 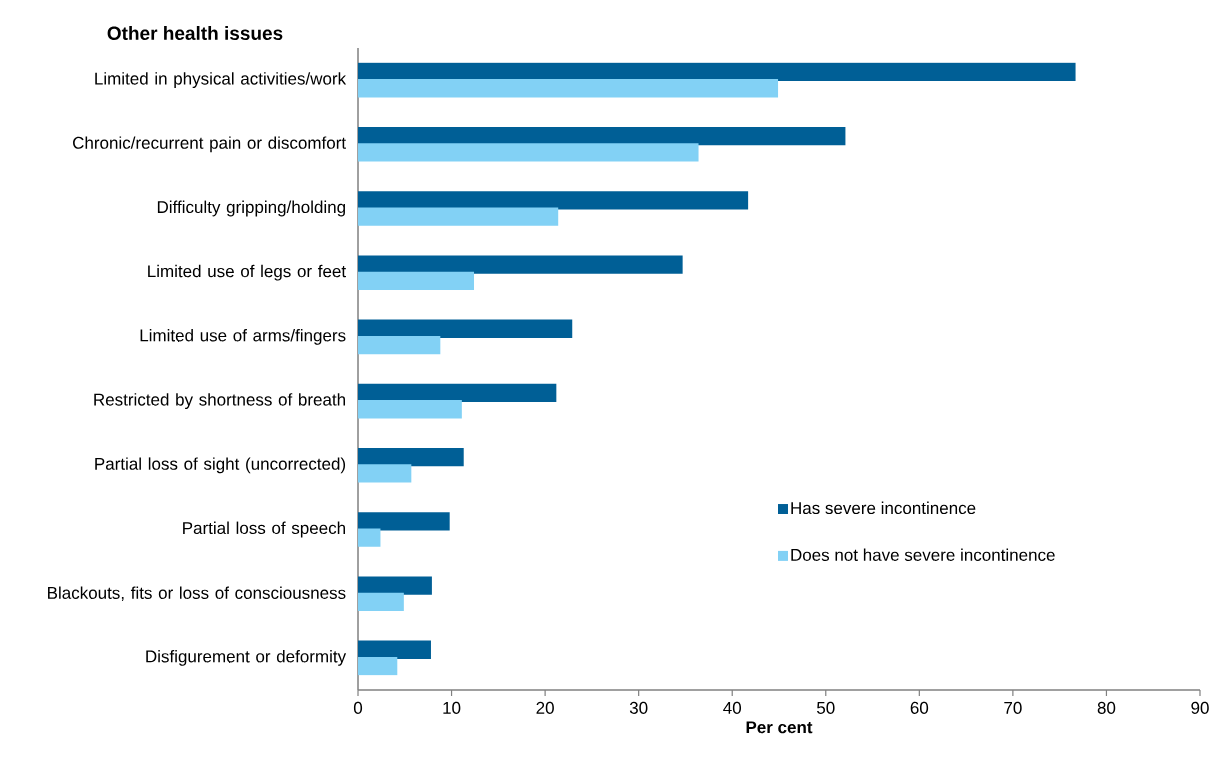 I want to click on x-tick-label: 60, so click(x=919, y=707).